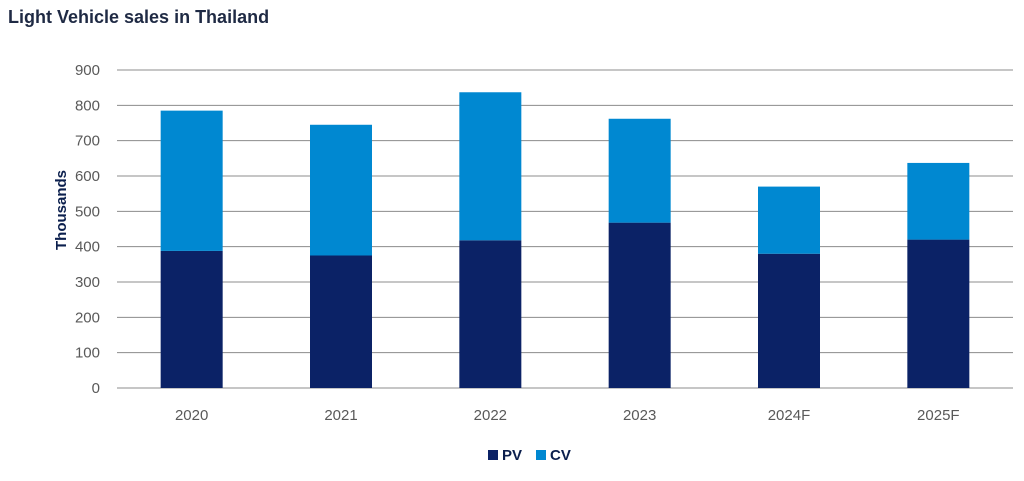 The height and width of the screenshot is (481, 1024). What do you see at coordinates (61, 210) in the screenshot?
I see `y-axis-label: Thousands` at bounding box center [61, 210].